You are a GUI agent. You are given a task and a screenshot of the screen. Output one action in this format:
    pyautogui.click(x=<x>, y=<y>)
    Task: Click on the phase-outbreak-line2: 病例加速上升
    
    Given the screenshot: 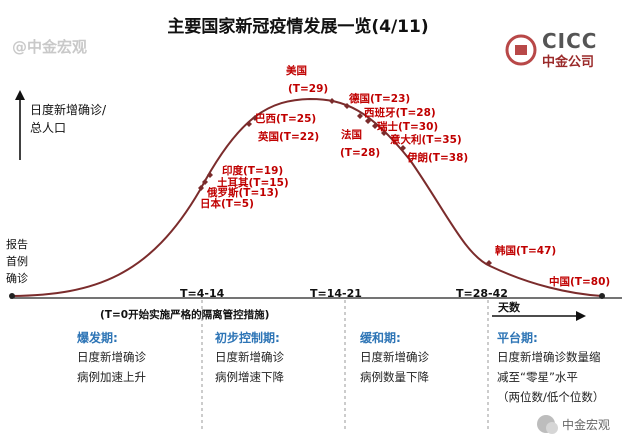 What is the action you would take?
    pyautogui.click(x=111, y=377)
    